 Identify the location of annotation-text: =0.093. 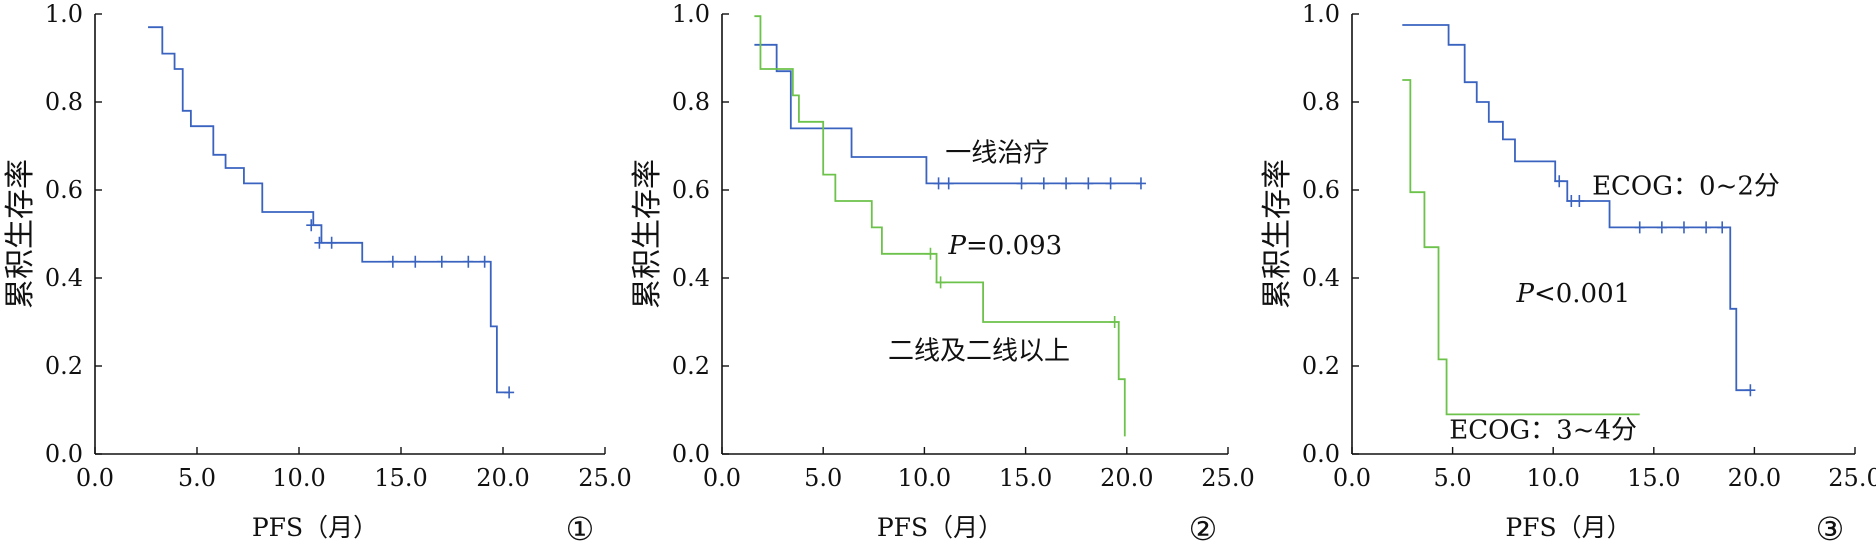
(1014, 246).